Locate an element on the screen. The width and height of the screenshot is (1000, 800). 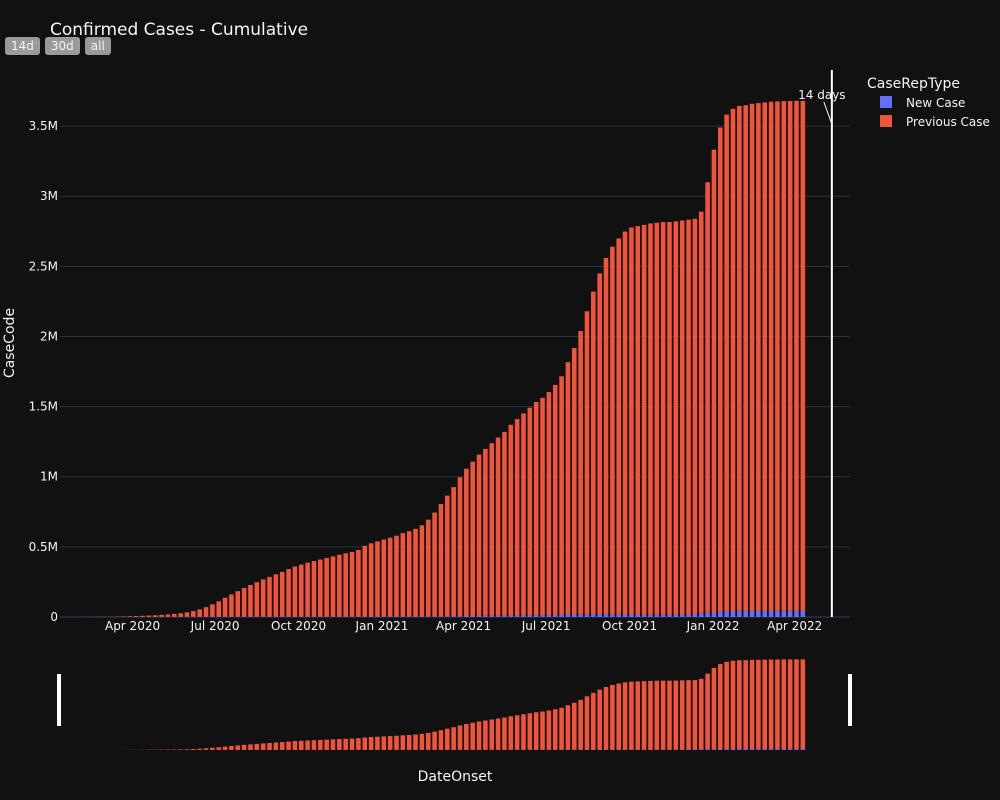
range-slider-right-handle is located at coordinates (850, 700).